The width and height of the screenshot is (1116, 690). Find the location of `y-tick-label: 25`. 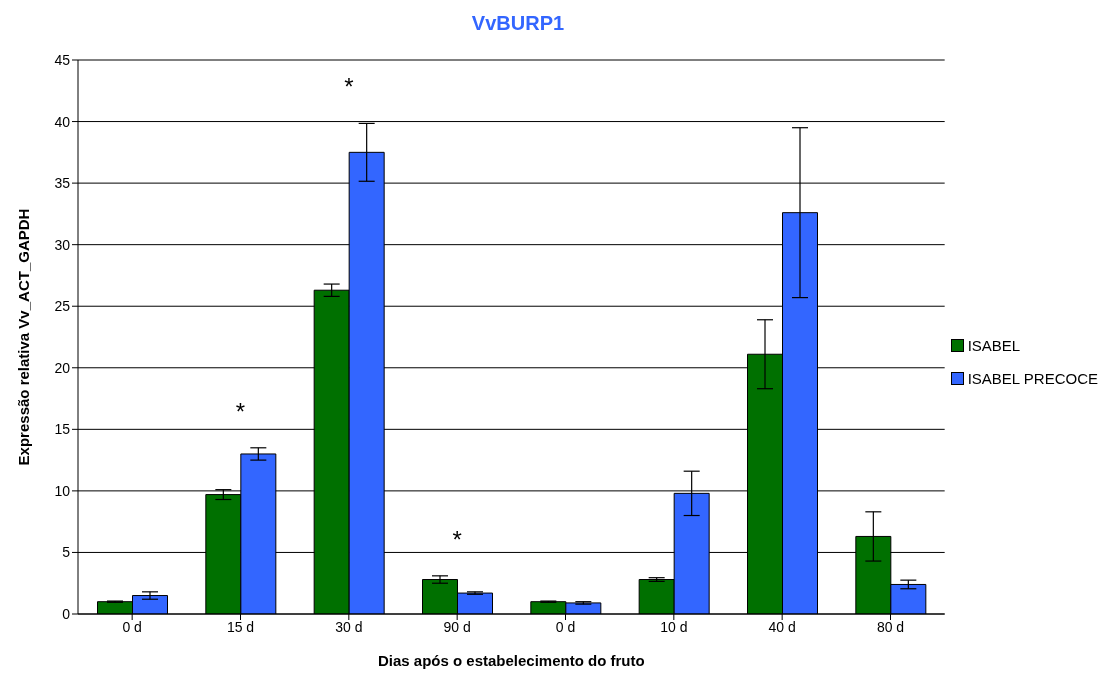

y-tick-label: 25 is located at coordinates (62, 306).